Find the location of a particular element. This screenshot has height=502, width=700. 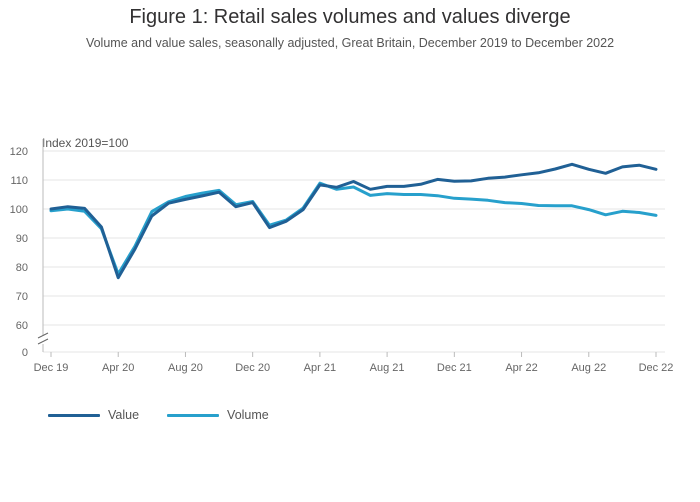

legend-label-volume: Volume is located at coordinates (248, 415).